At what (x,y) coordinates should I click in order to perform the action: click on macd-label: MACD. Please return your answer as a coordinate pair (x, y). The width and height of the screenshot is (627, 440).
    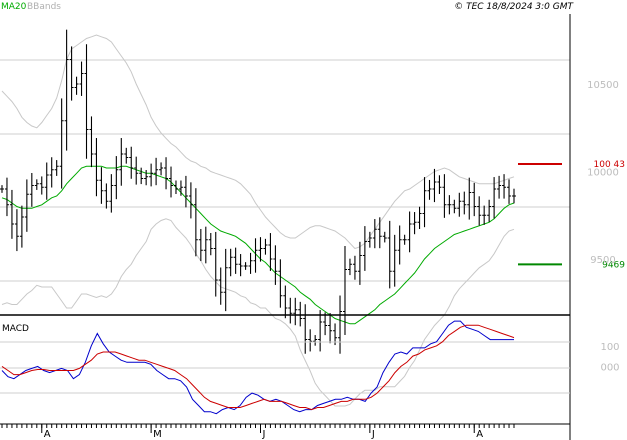
    Looking at the image, I should click on (15, 329).